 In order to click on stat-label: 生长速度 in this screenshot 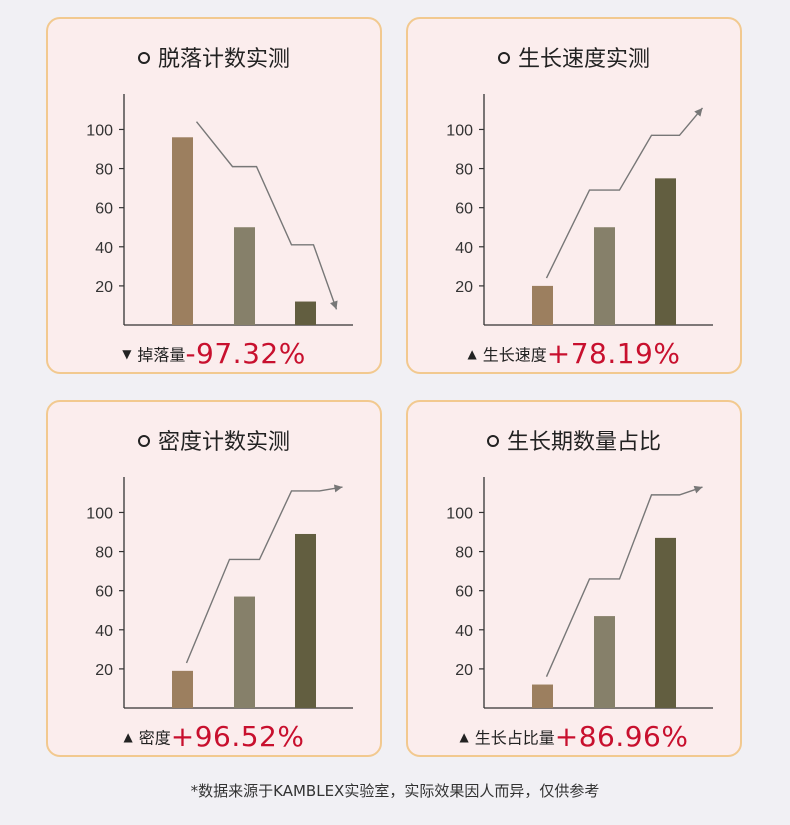, I will do `click(514, 355)`.